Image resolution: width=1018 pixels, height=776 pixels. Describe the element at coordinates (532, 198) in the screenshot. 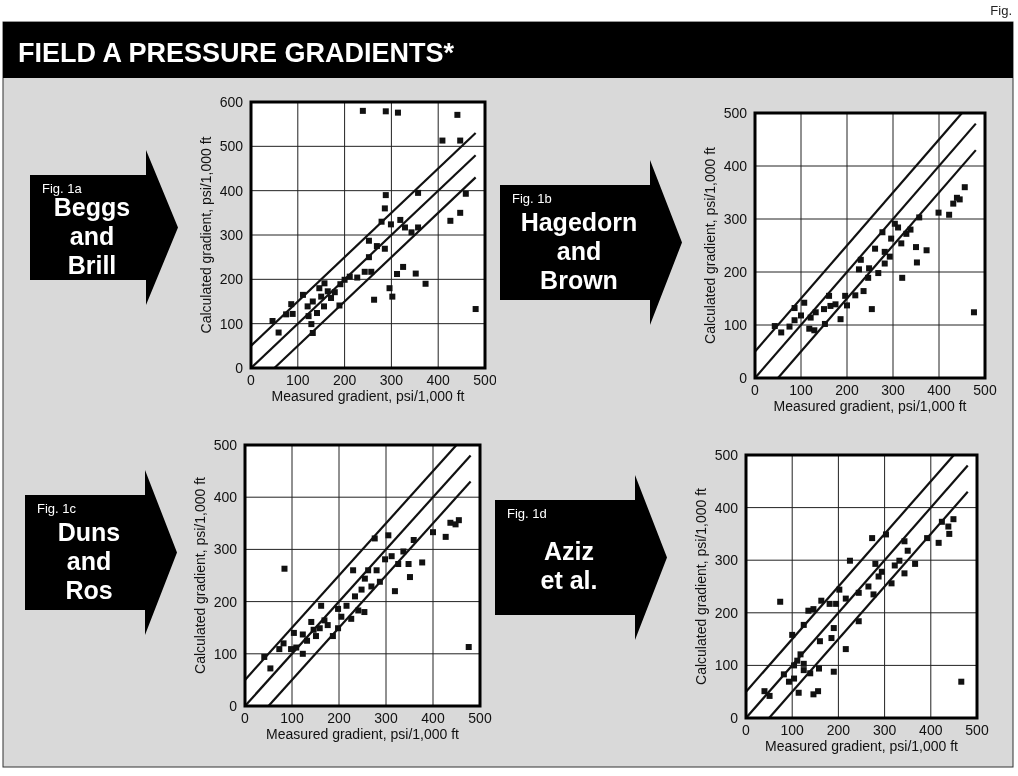

I see `caption: Fig. 1b` at that location.